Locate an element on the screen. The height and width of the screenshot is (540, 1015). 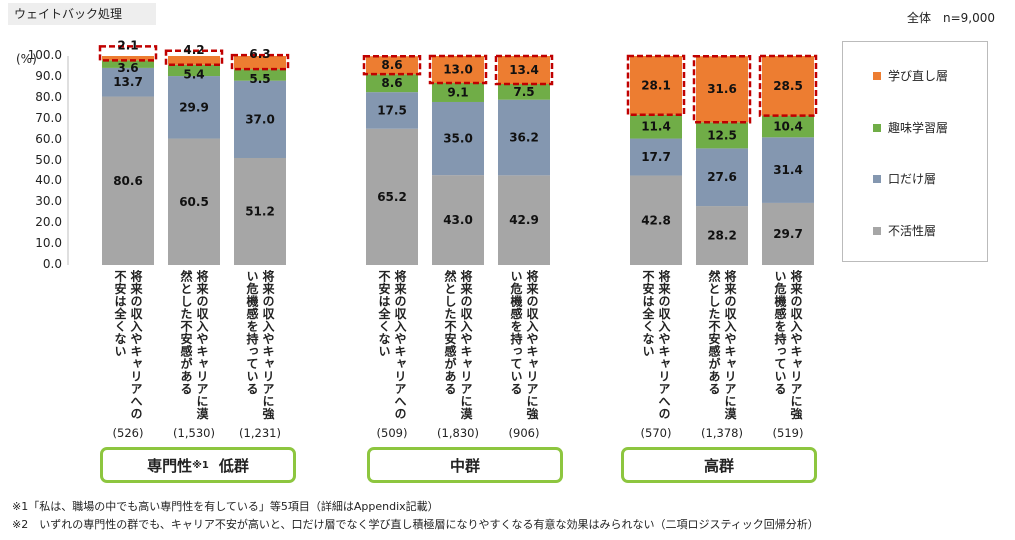
category-label: 将来の収入やキャリアに強い危機感を持っている is located at coordinates (524, 345).